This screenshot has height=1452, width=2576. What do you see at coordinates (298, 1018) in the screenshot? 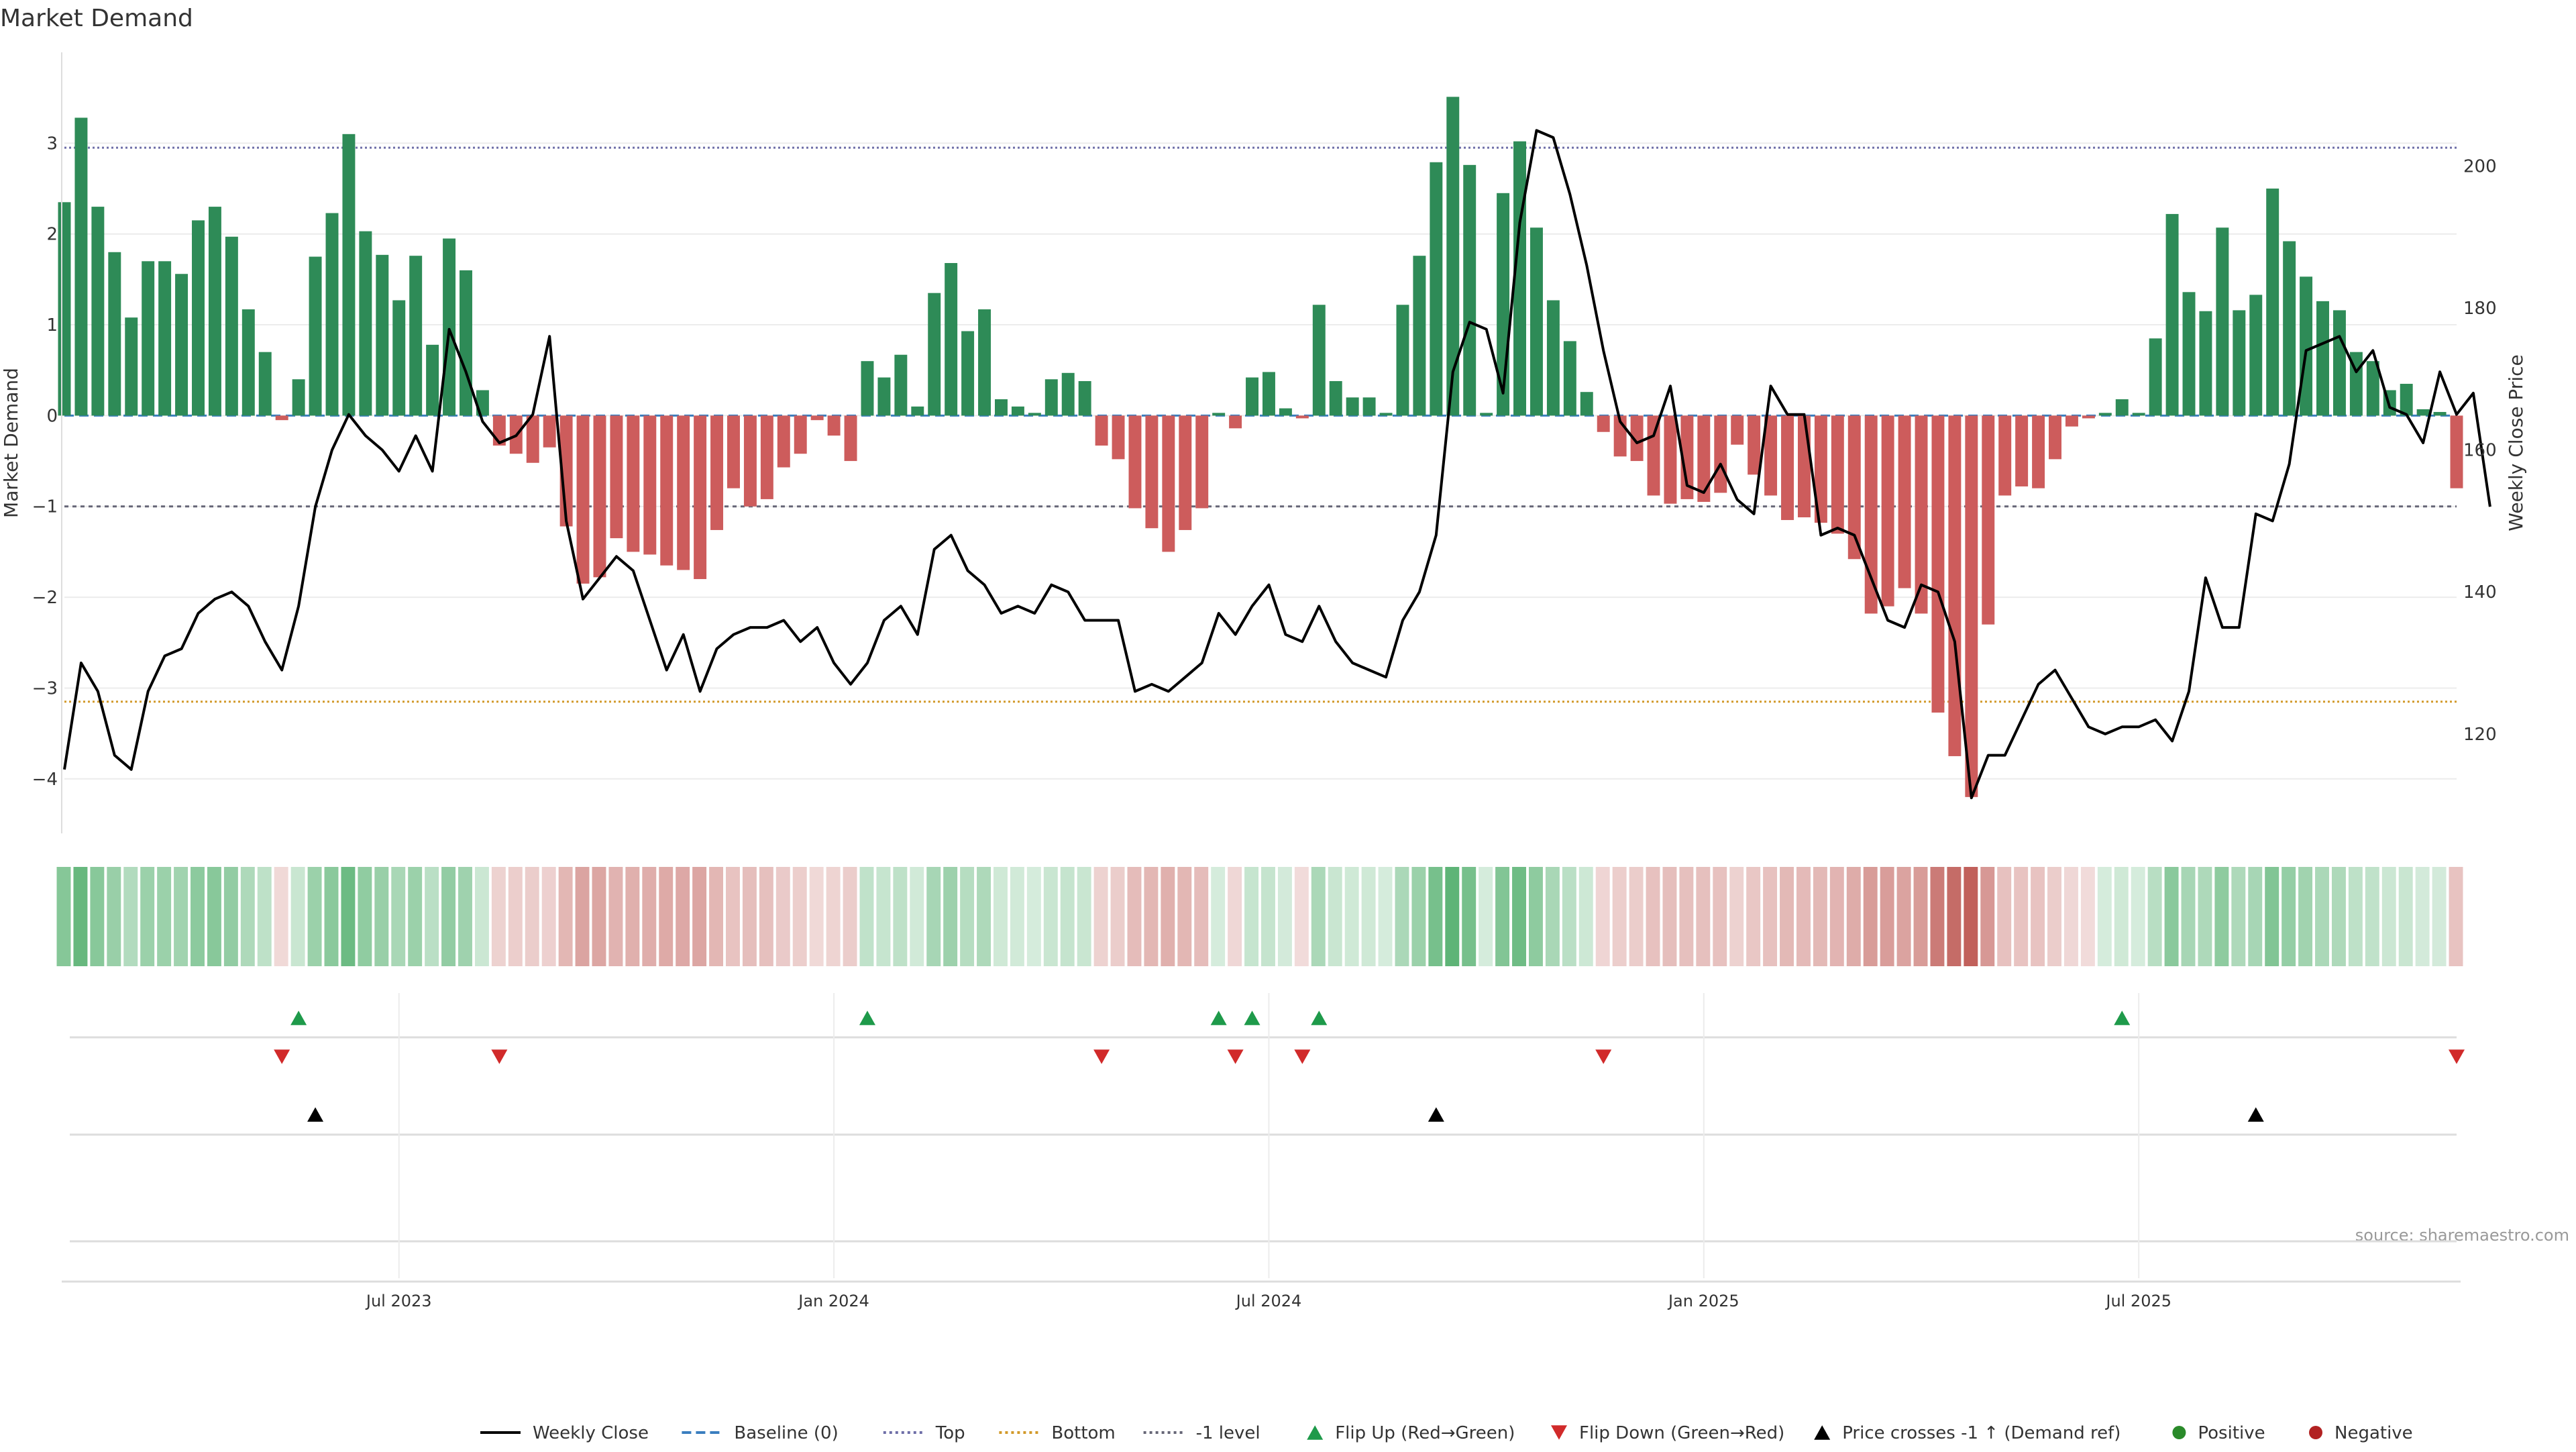
I see `flip-up-marker` at bounding box center [298, 1018].